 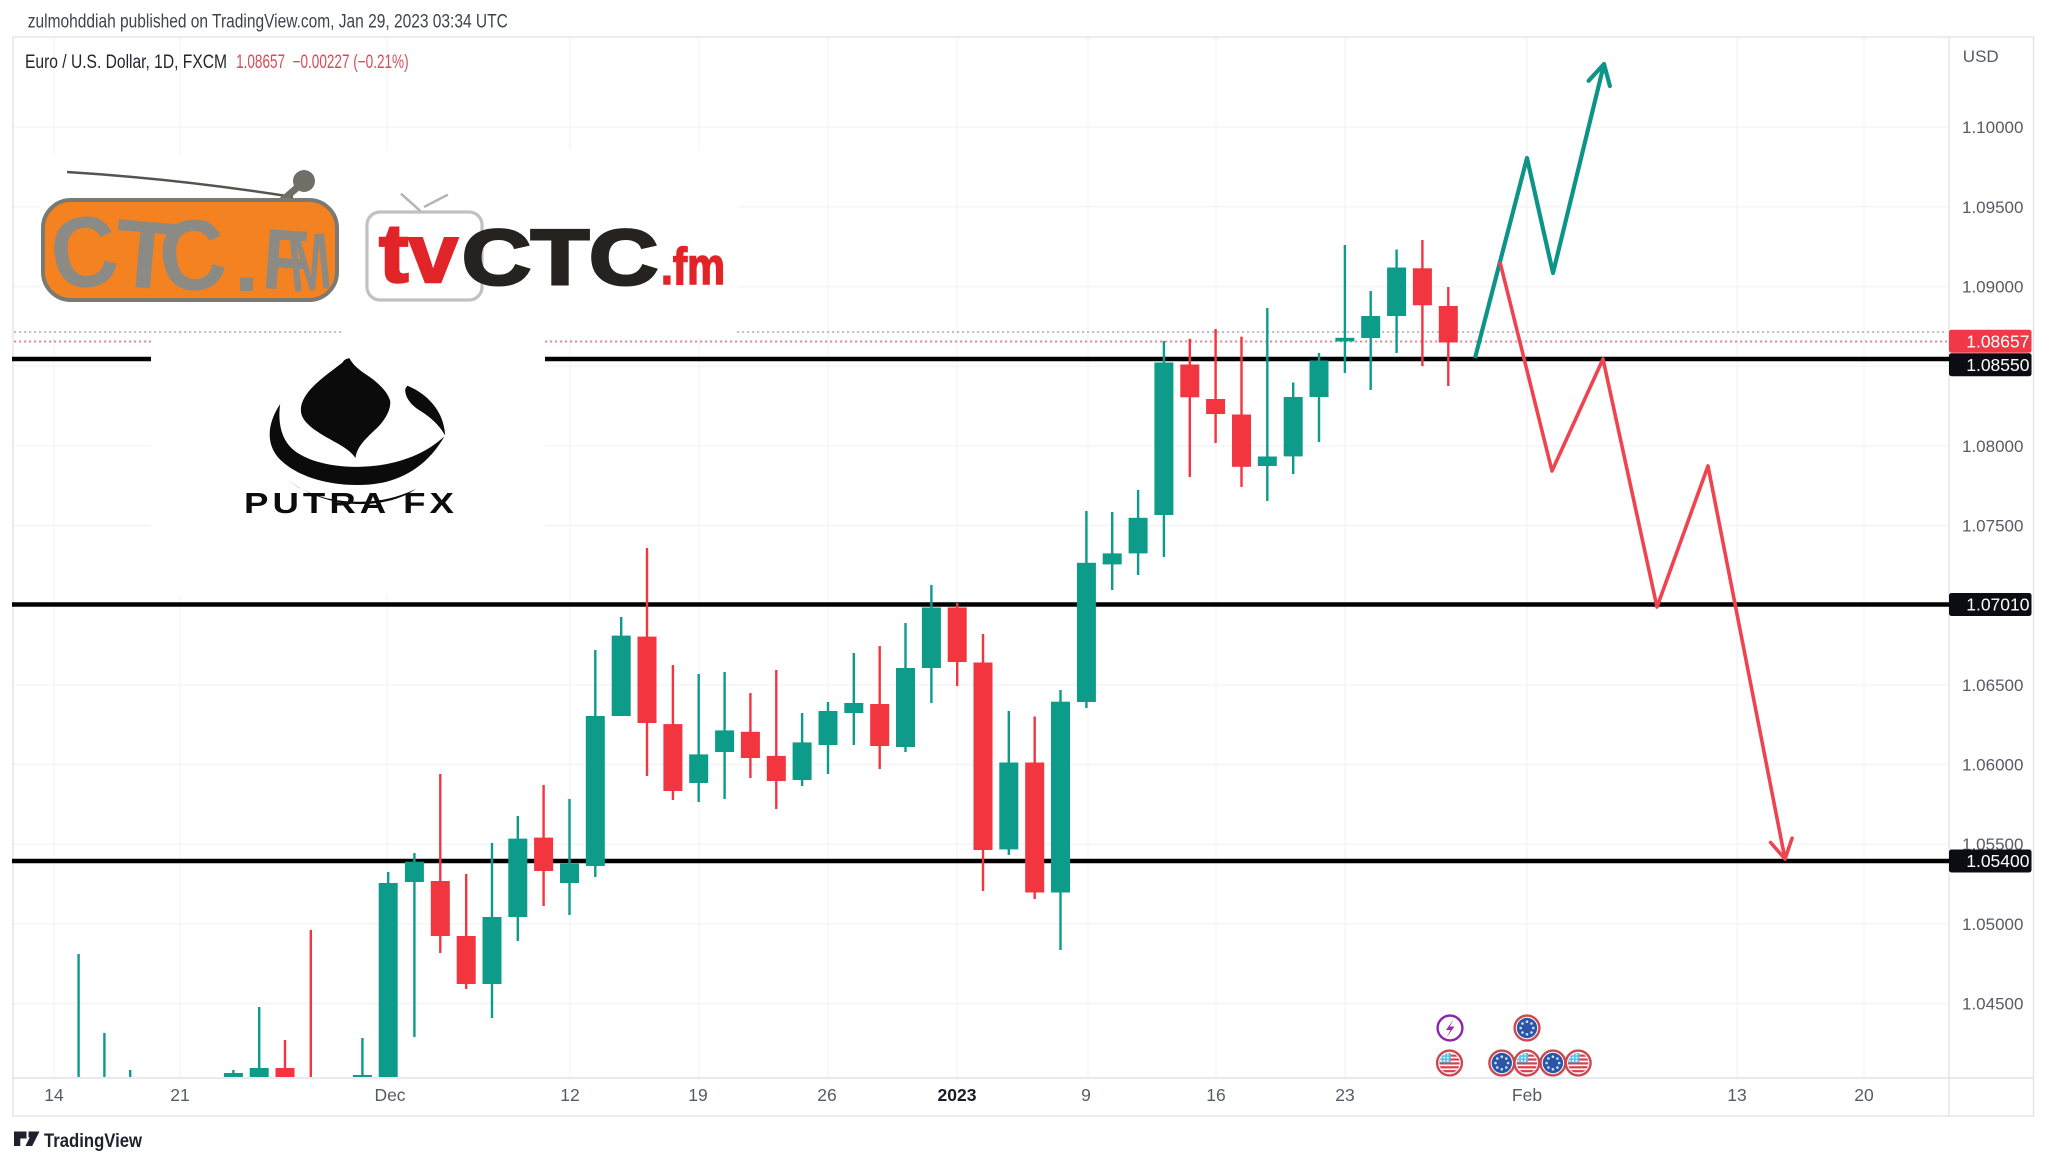 What do you see at coordinates (957, 1095) in the screenshot?
I see `svg-text: 2023` at bounding box center [957, 1095].